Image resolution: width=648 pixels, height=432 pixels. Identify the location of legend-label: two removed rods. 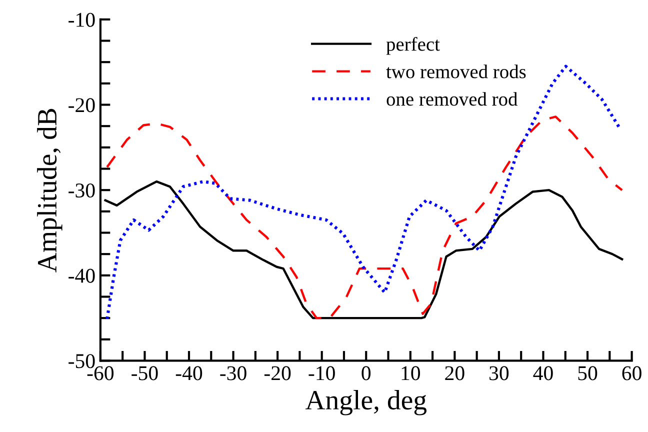
(456, 71).